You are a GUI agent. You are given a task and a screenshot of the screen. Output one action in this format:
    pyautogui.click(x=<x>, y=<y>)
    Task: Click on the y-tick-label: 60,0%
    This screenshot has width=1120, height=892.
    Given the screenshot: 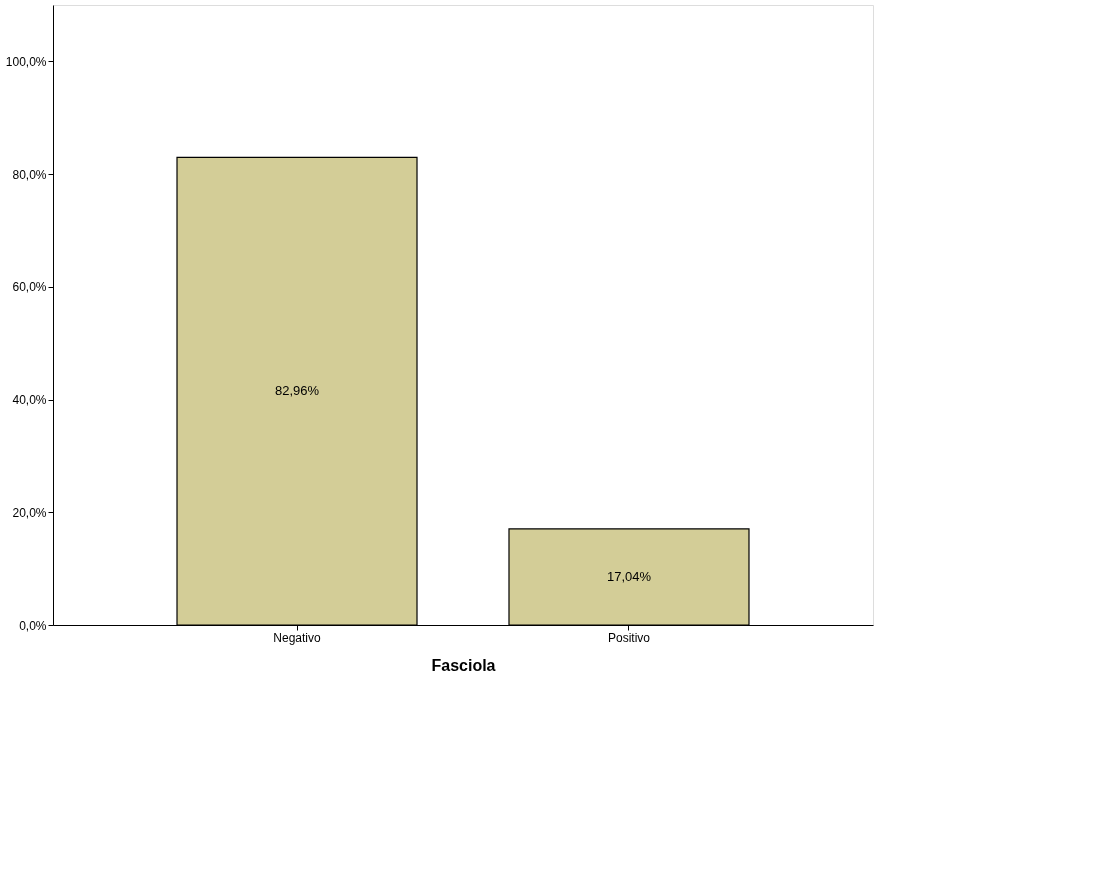 What is the action you would take?
    pyautogui.click(x=29, y=287)
    